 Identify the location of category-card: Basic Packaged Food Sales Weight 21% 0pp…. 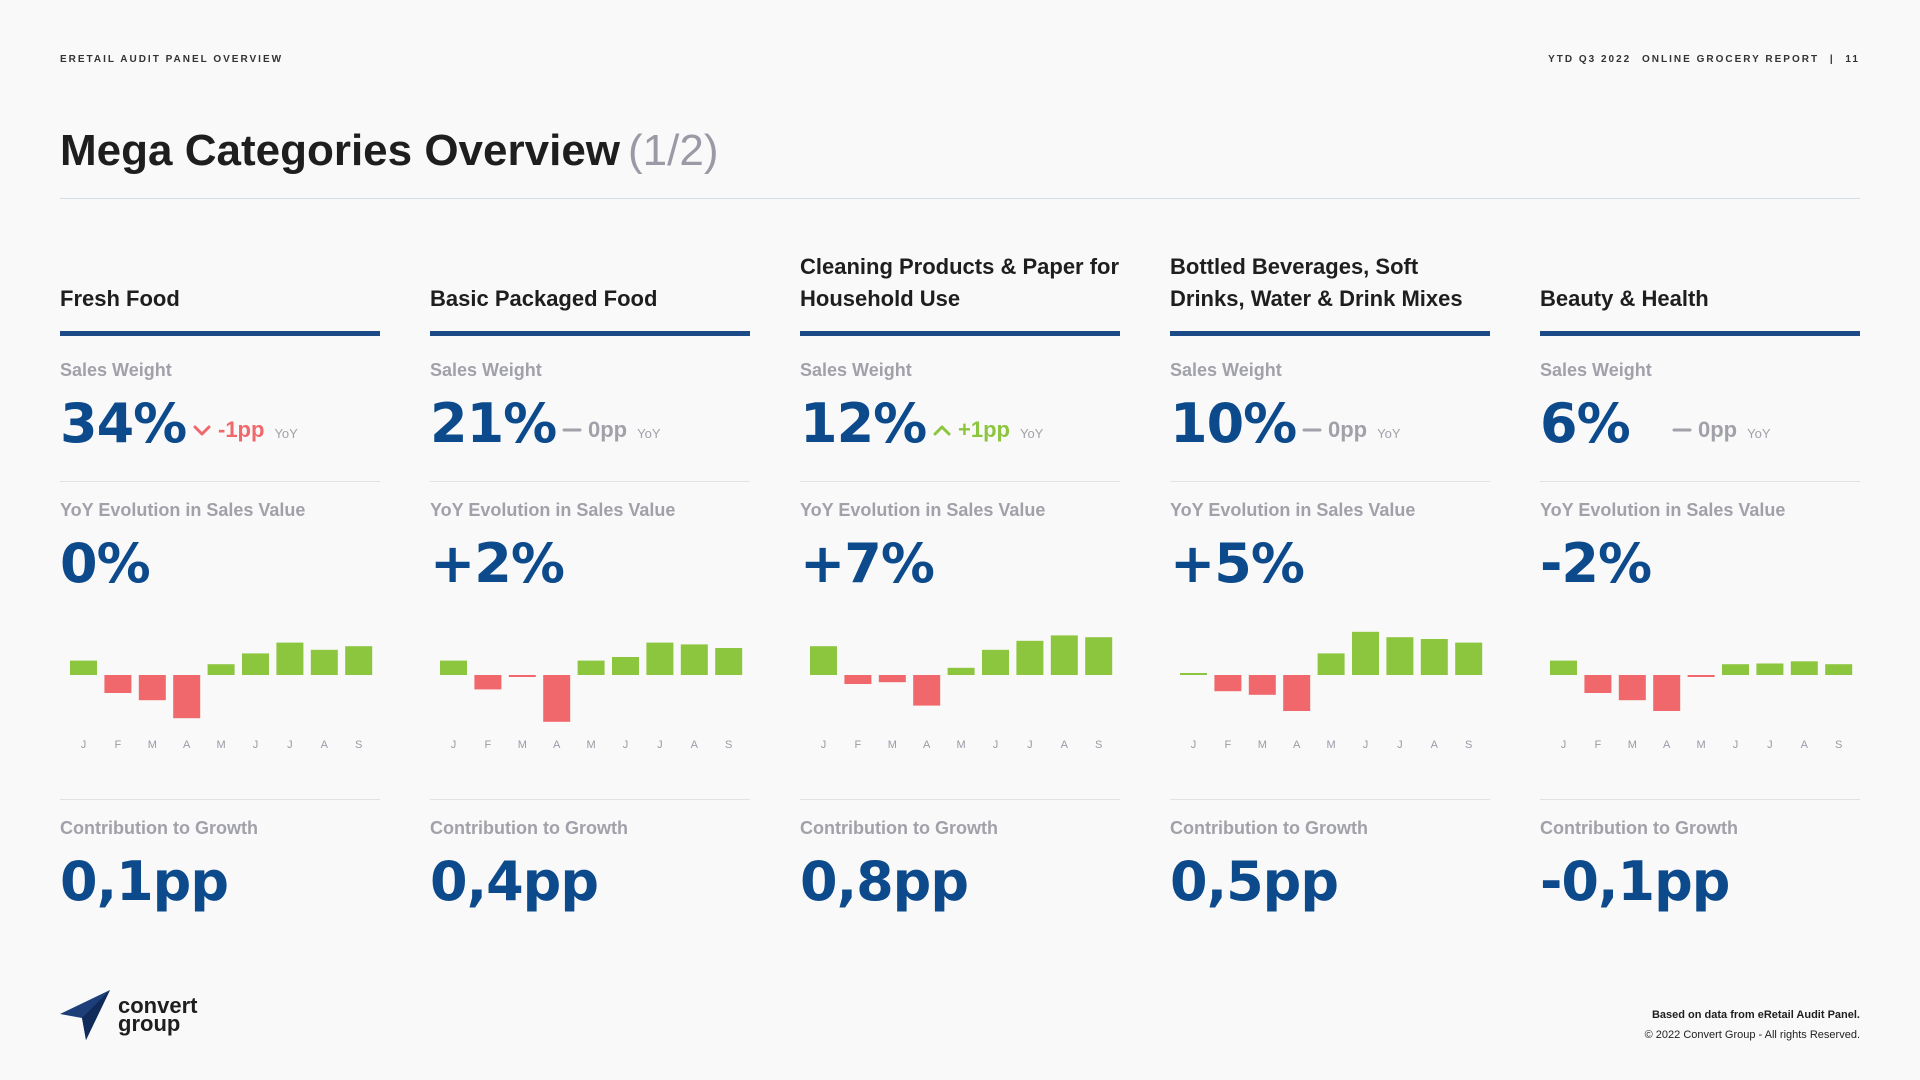
(590, 590).